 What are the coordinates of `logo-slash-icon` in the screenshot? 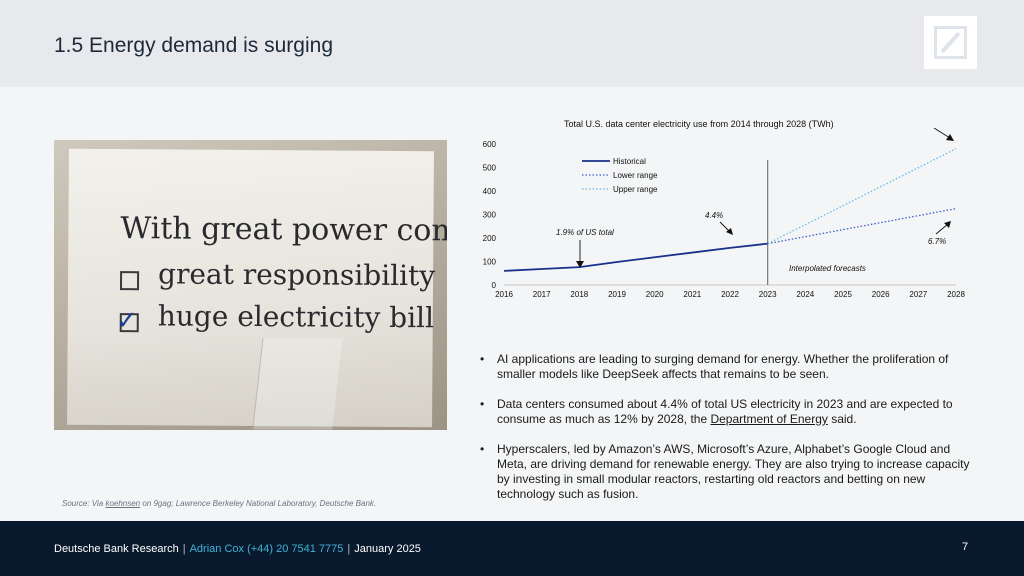 It's located at (950, 42).